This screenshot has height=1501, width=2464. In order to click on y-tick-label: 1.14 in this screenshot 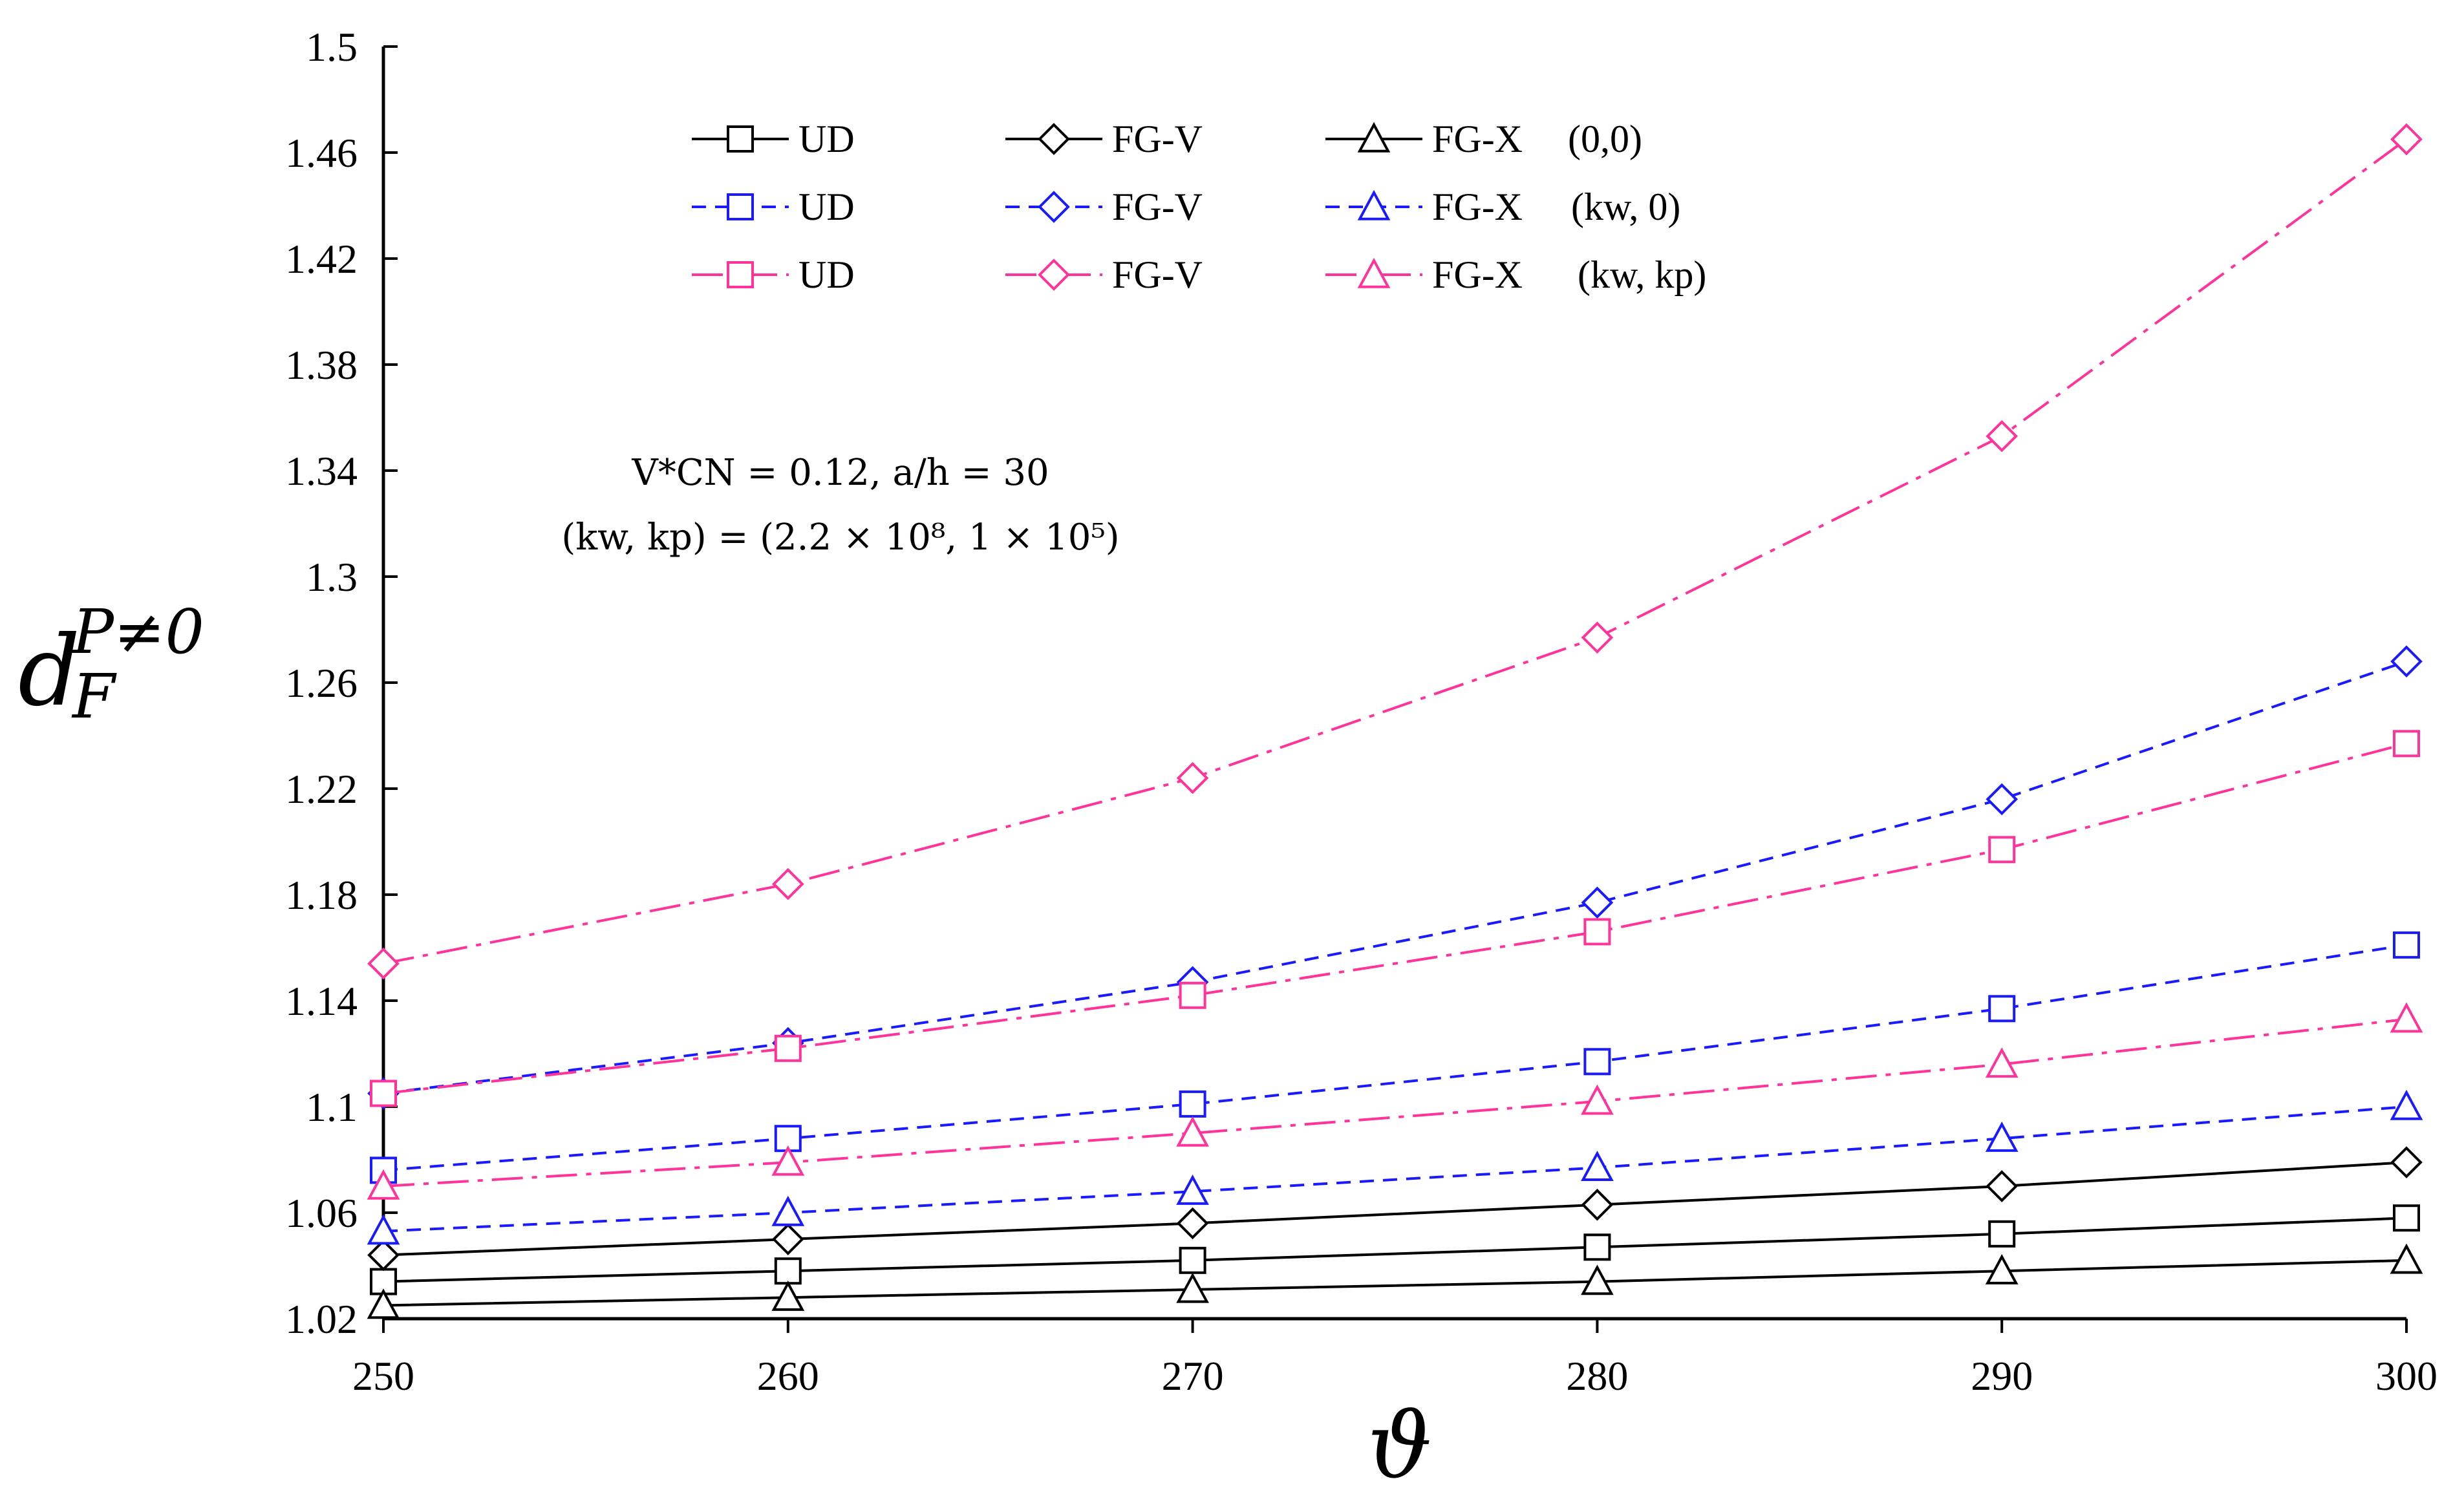, I will do `click(321, 1001)`.